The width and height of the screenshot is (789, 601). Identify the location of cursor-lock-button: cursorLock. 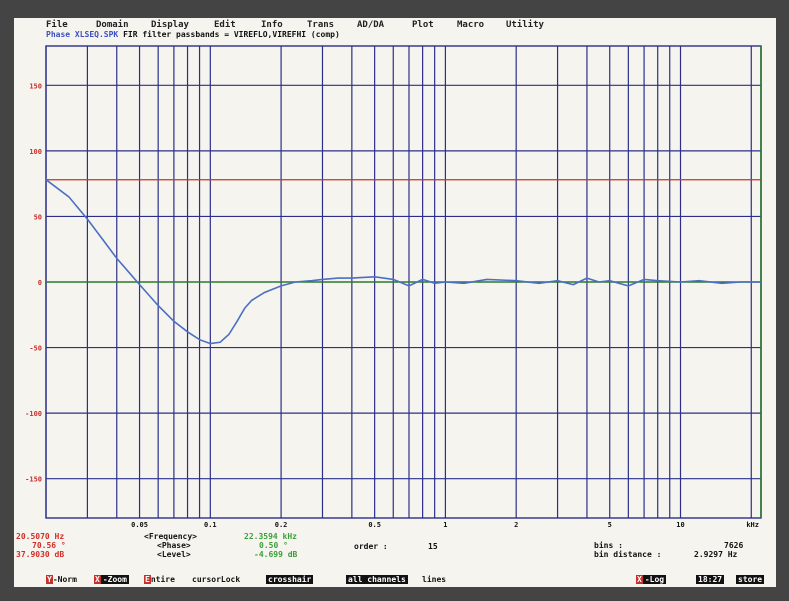
(216, 579).